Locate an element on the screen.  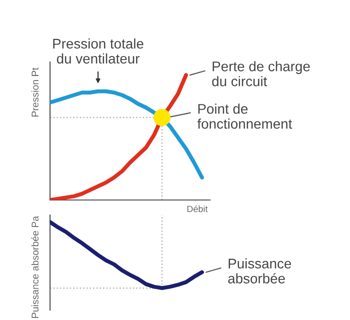
y-axis-title: Pression Pt is located at coordinates (35, 92).